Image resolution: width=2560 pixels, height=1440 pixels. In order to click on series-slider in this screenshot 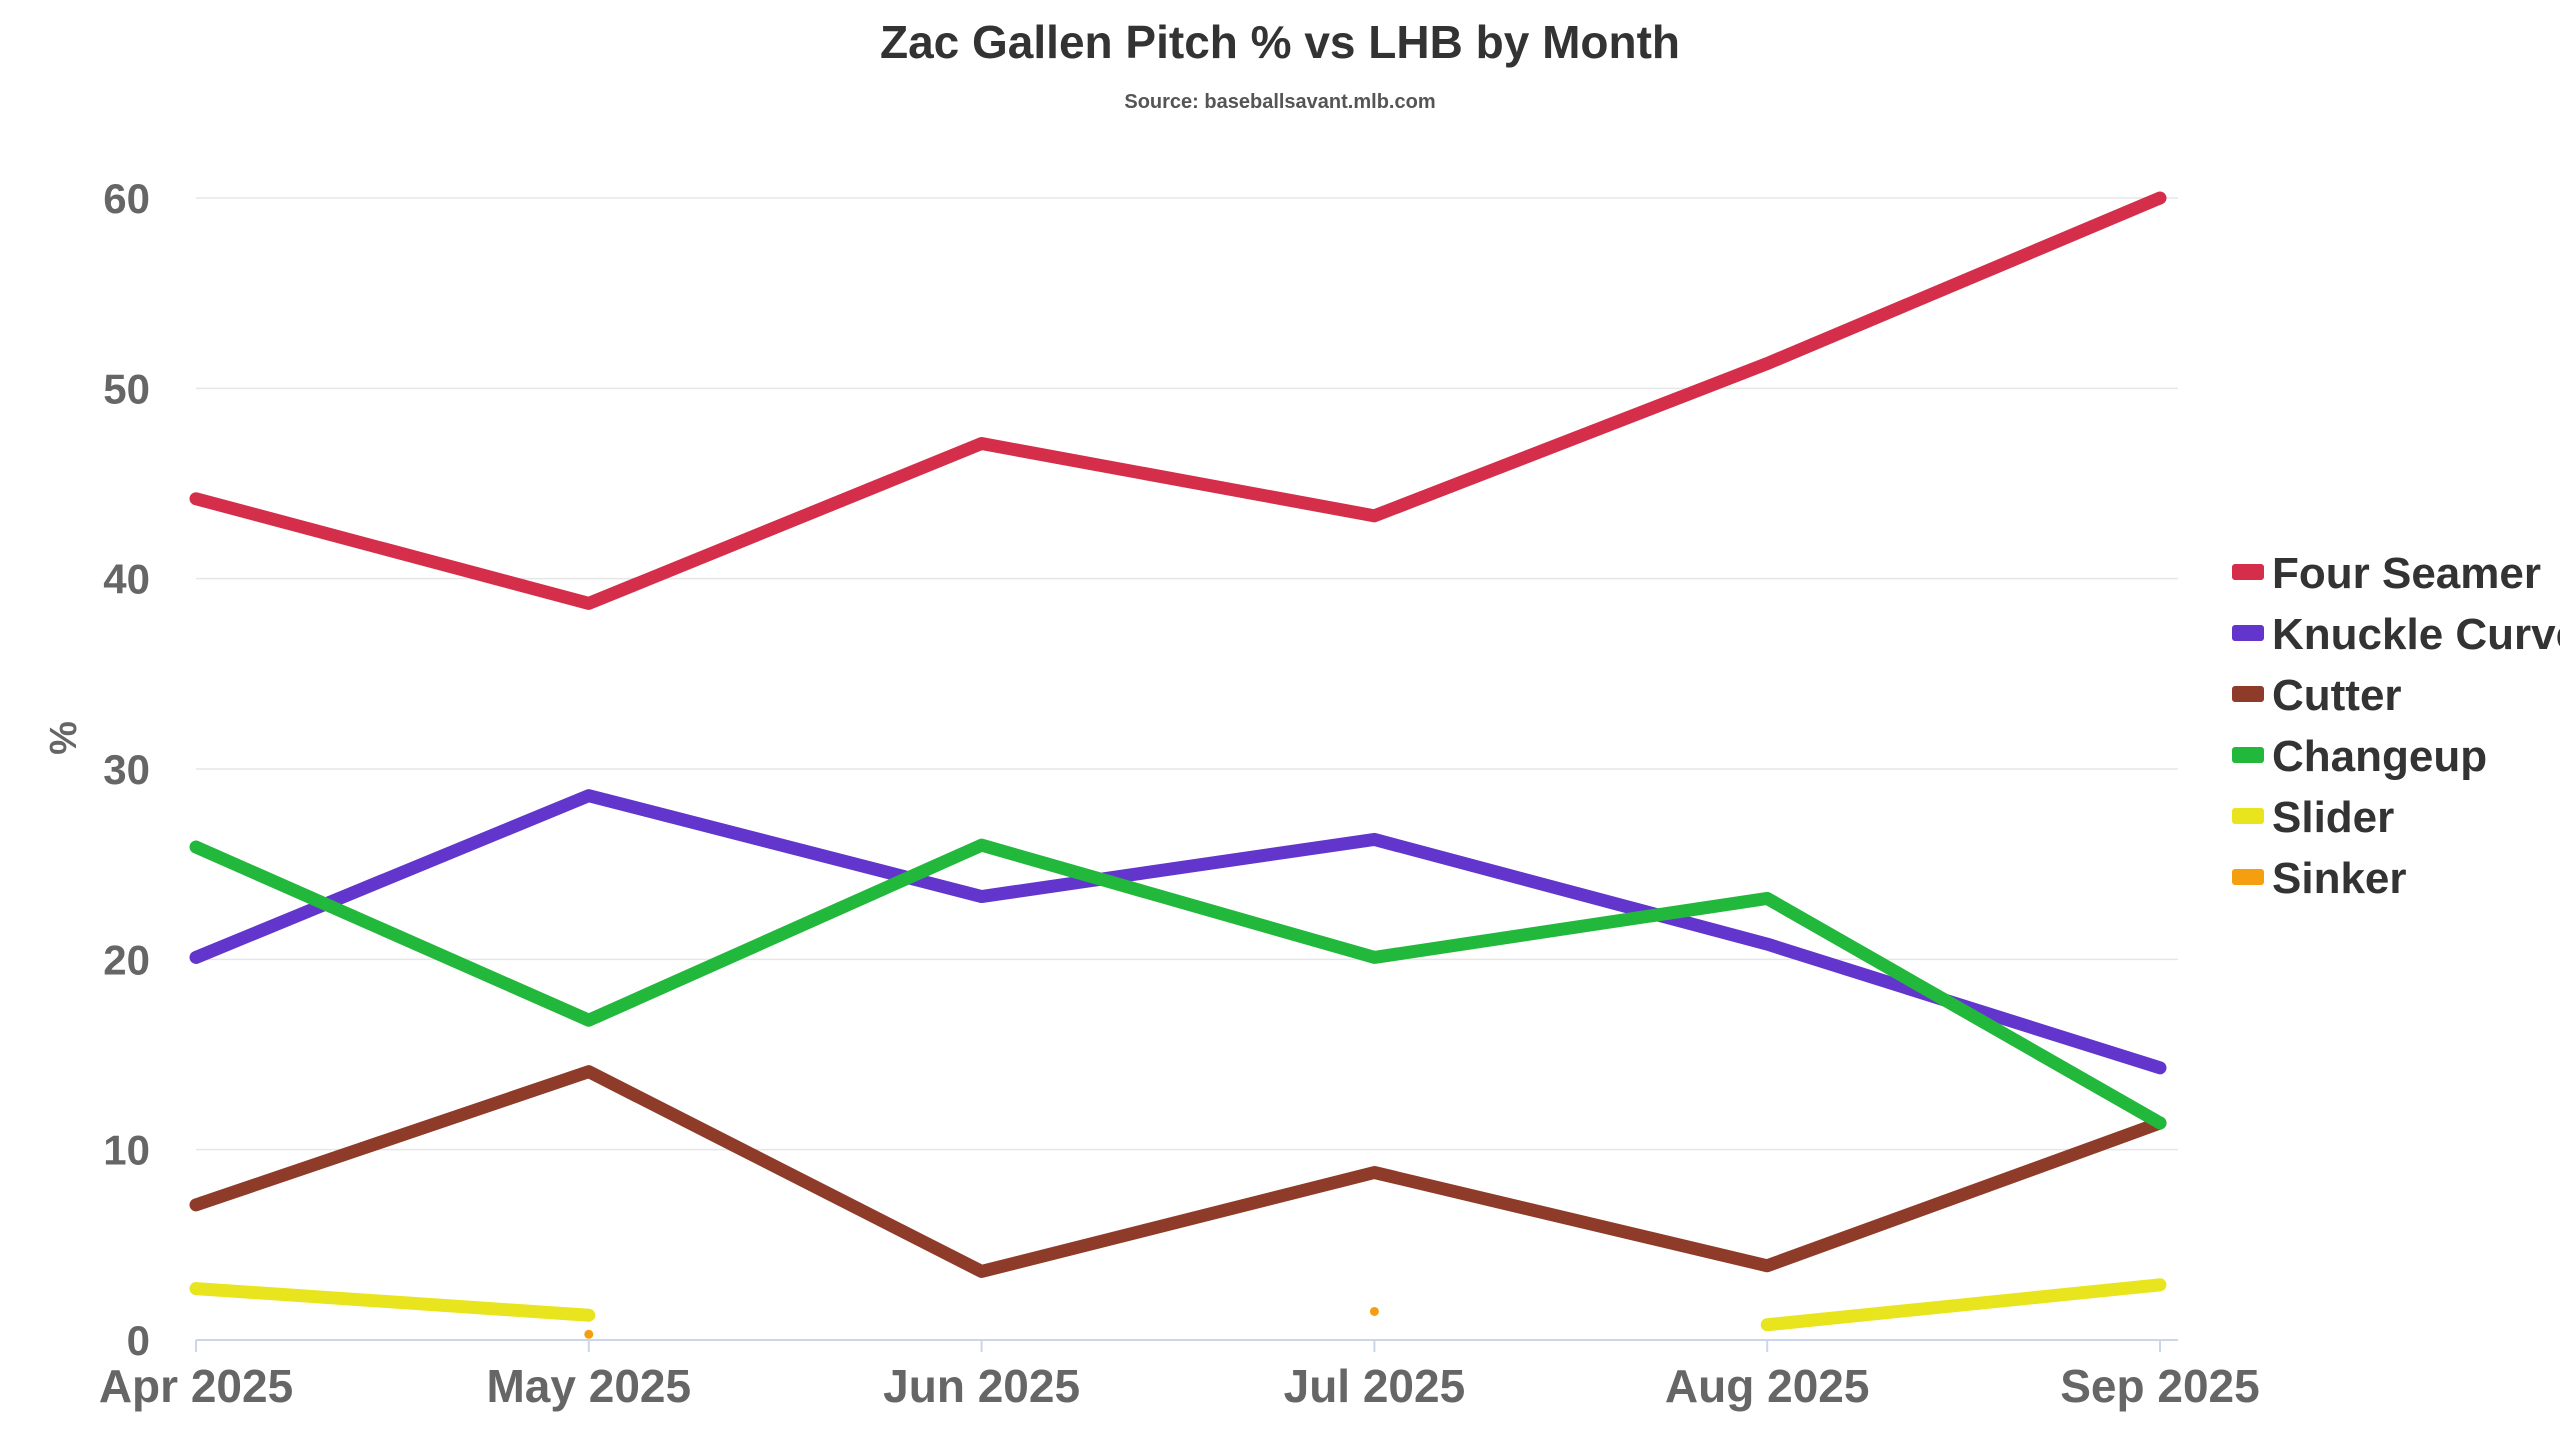, I will do `click(1178, 1305)`.